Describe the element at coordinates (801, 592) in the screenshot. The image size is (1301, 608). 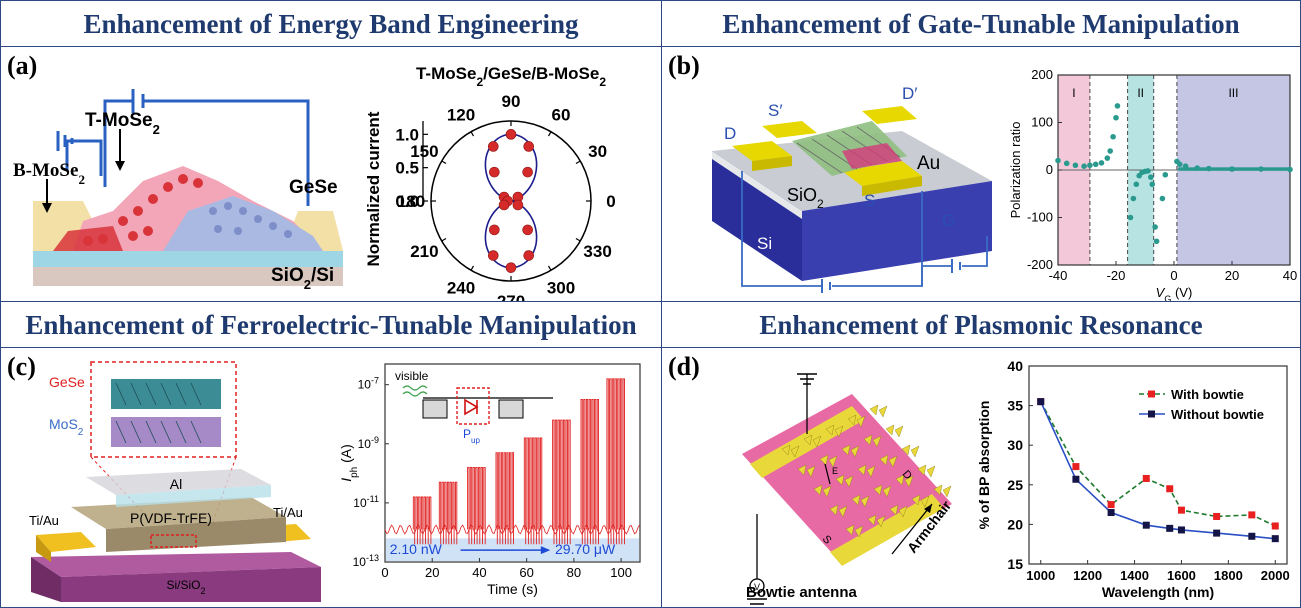
I see `panel-d-caption: Bowtie antenna` at that location.